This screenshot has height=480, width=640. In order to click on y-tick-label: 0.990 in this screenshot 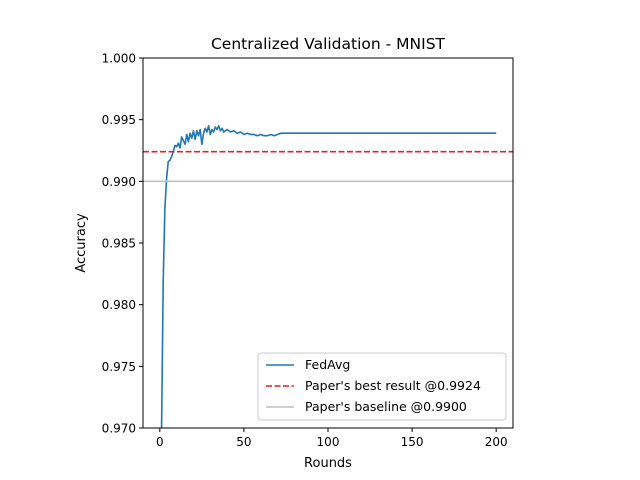, I will do `click(119, 182)`.